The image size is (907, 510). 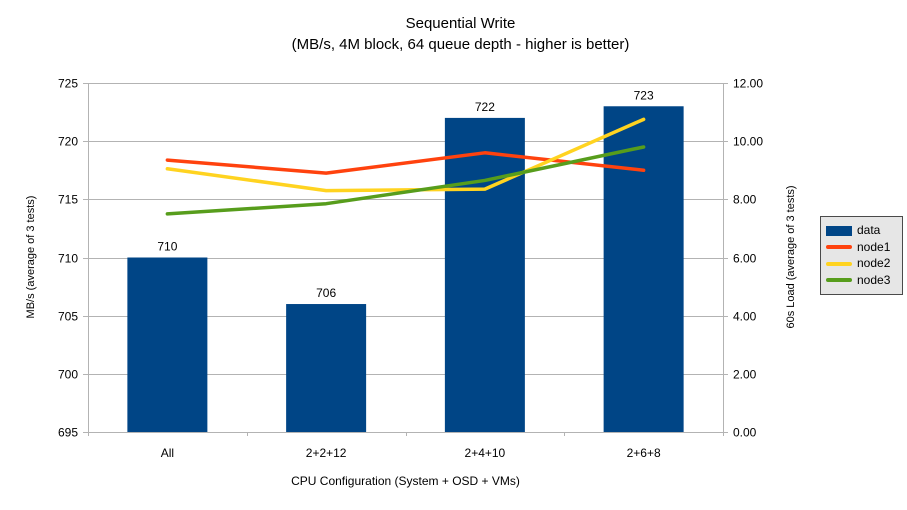 What do you see at coordinates (869, 230) in the screenshot?
I see `legend-label: data` at bounding box center [869, 230].